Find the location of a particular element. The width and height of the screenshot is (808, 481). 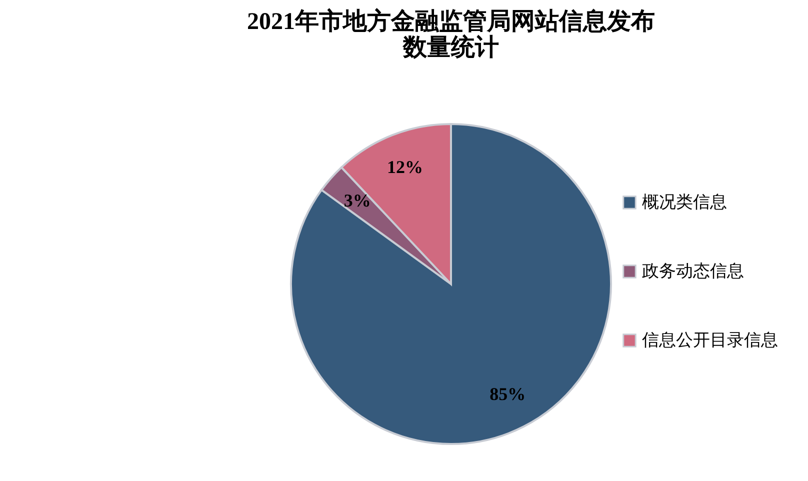

data-label: 3% is located at coordinates (357, 200).